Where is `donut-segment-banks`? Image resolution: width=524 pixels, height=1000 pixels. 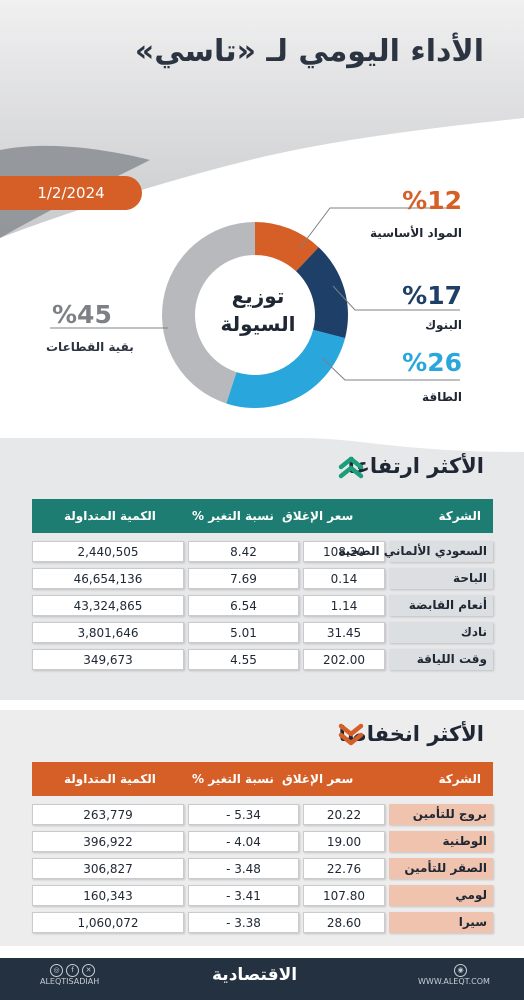
donut-segment-banks is located at coordinates (322, 293).